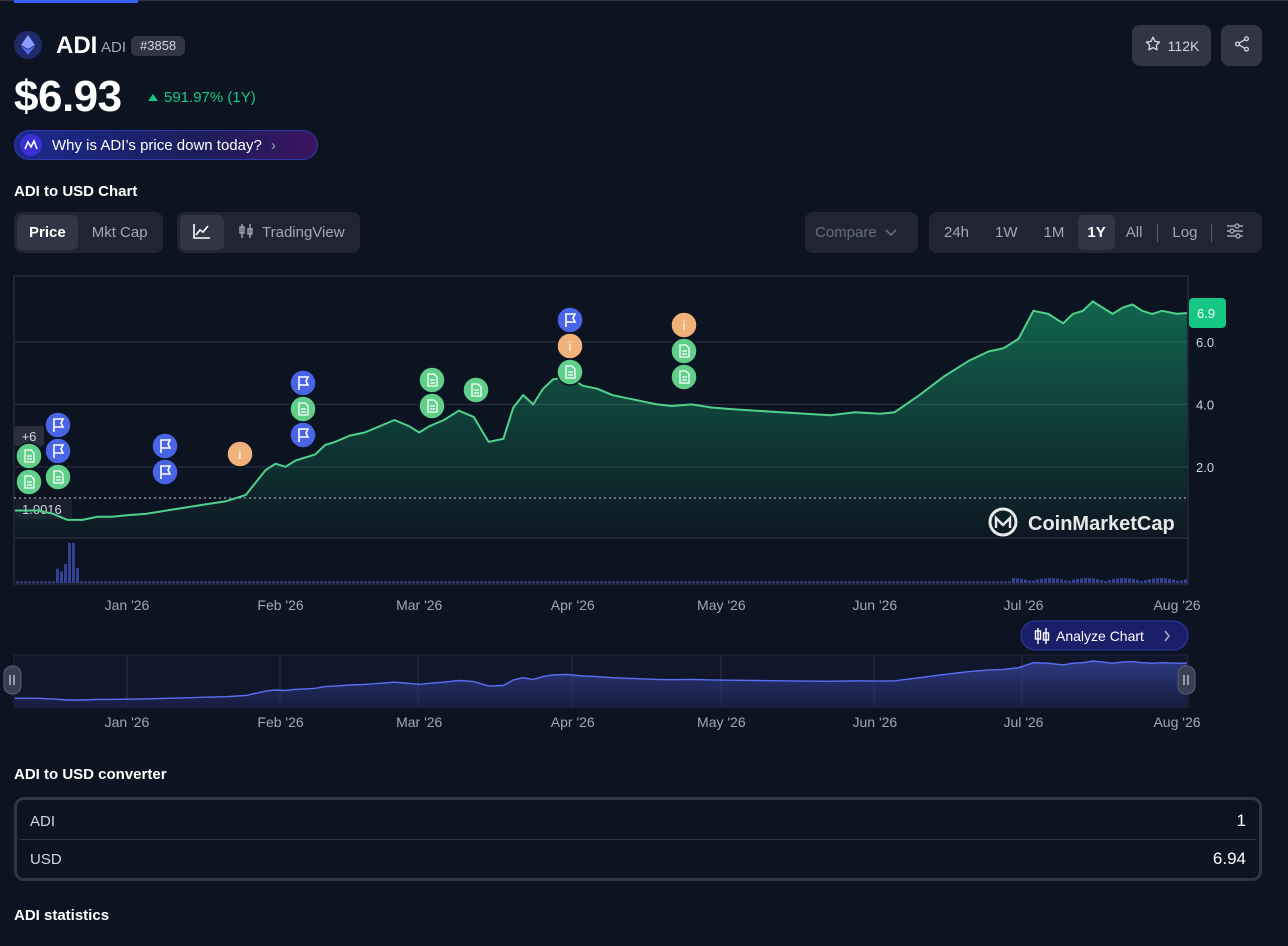  Describe the element at coordinates (1241, 820) in the screenshot. I see `converter-input-adi: 1` at that location.